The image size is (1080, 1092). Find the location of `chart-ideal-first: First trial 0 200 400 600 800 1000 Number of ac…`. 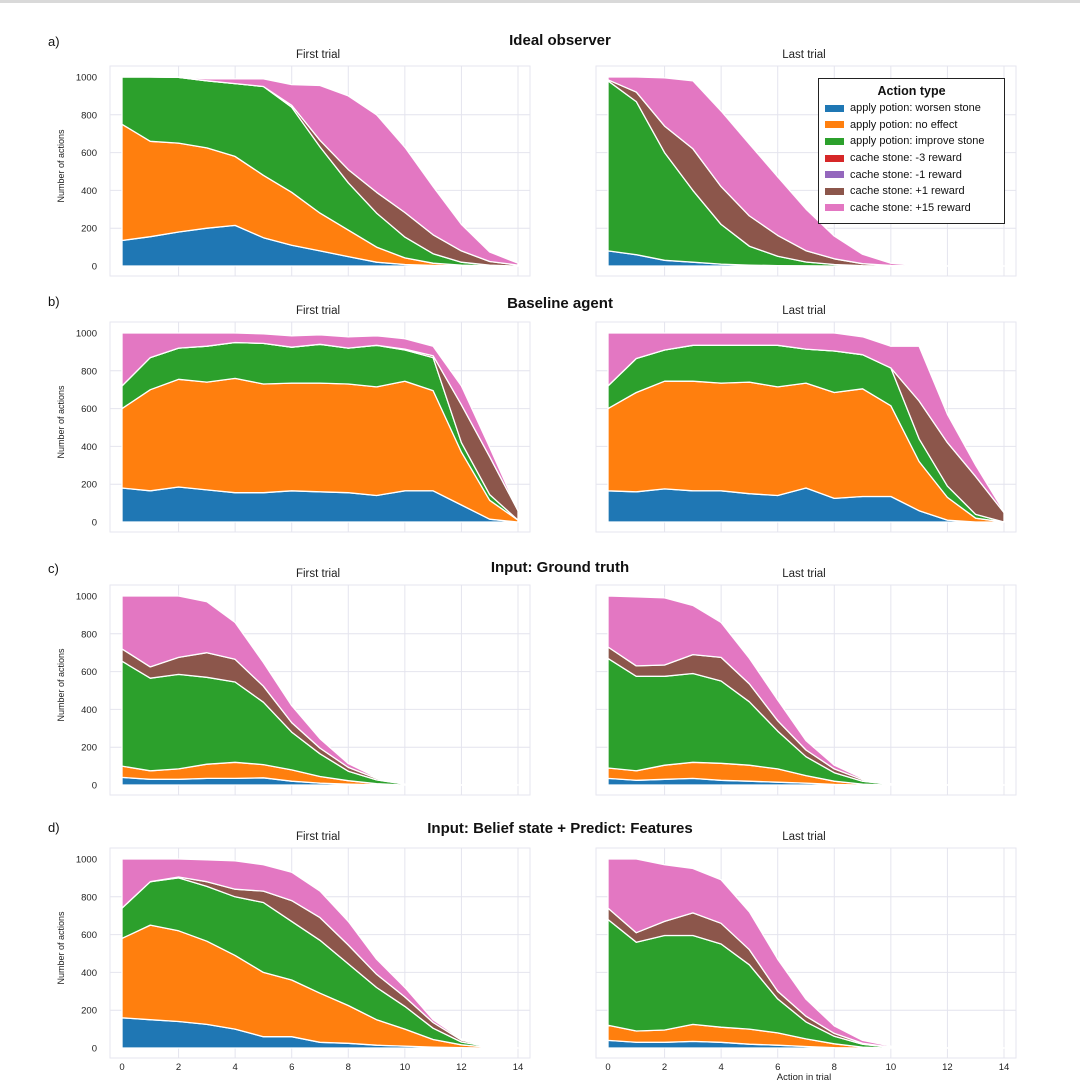

chart-ideal-first: First trial 0 200 400 600 800 1000 Number of ac… is located at coordinates (293, 163).